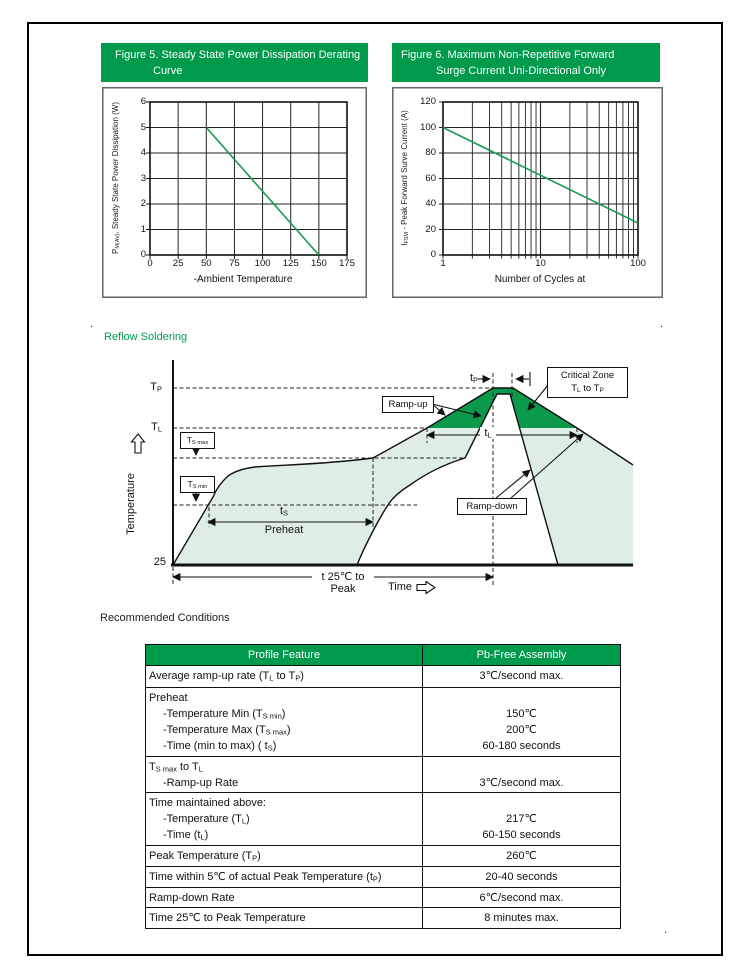 This screenshot has width=750, height=976. Describe the element at coordinates (178, 263) in the screenshot. I see `x-tick-label: 25` at that location.